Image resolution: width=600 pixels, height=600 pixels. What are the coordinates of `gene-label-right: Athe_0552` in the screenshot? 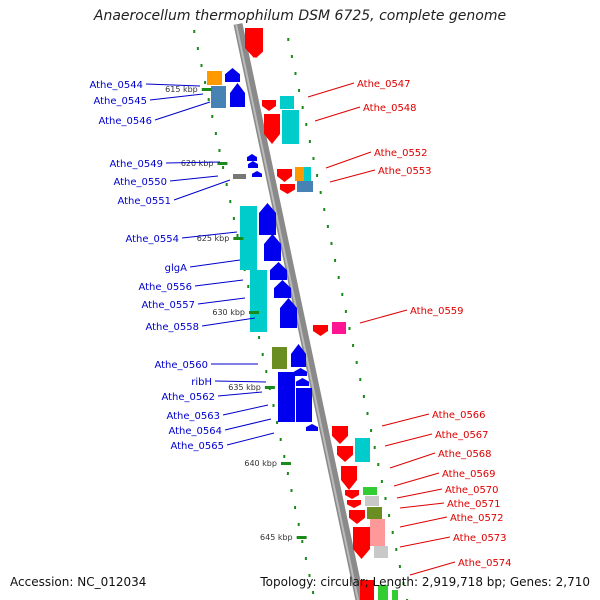 It's located at (401, 153).